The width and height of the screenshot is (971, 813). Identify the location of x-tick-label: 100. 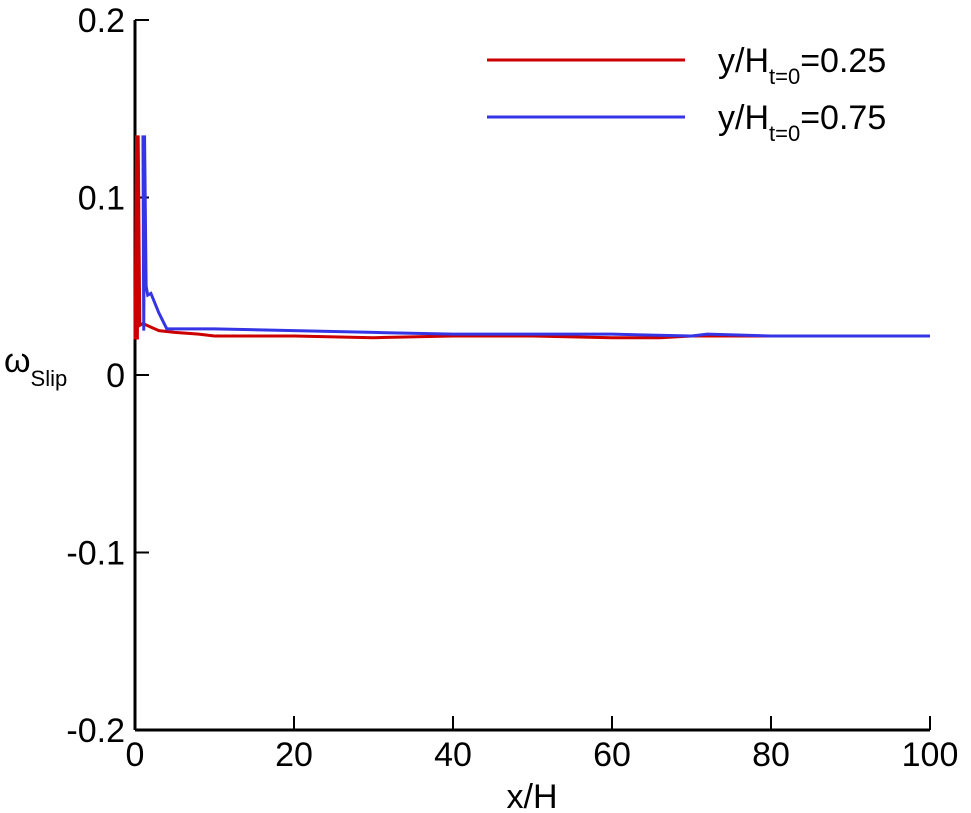
(930, 755).